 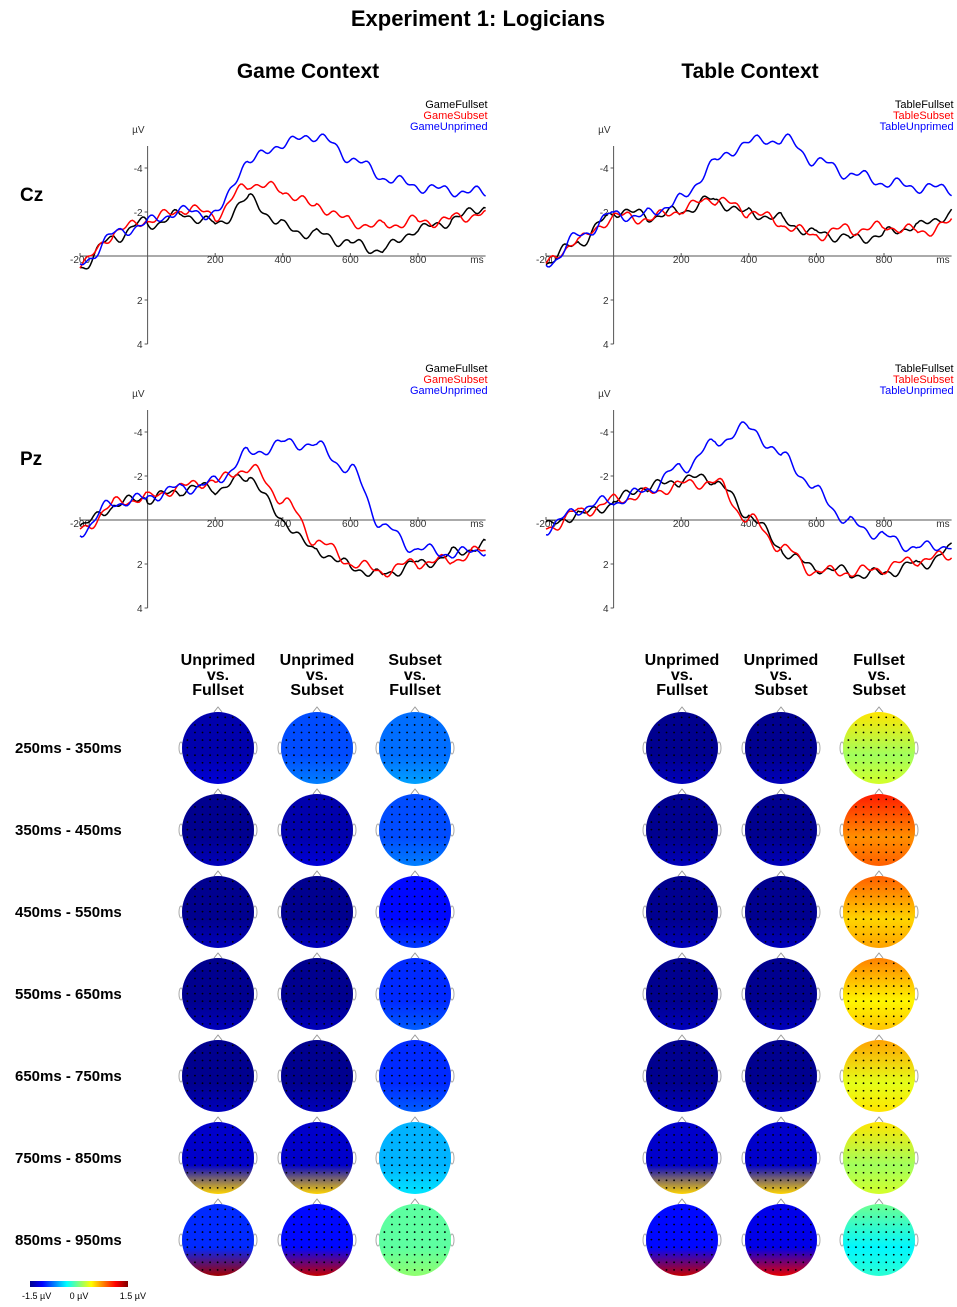 I want to click on x-tick-label: 400, so click(x=748, y=260).